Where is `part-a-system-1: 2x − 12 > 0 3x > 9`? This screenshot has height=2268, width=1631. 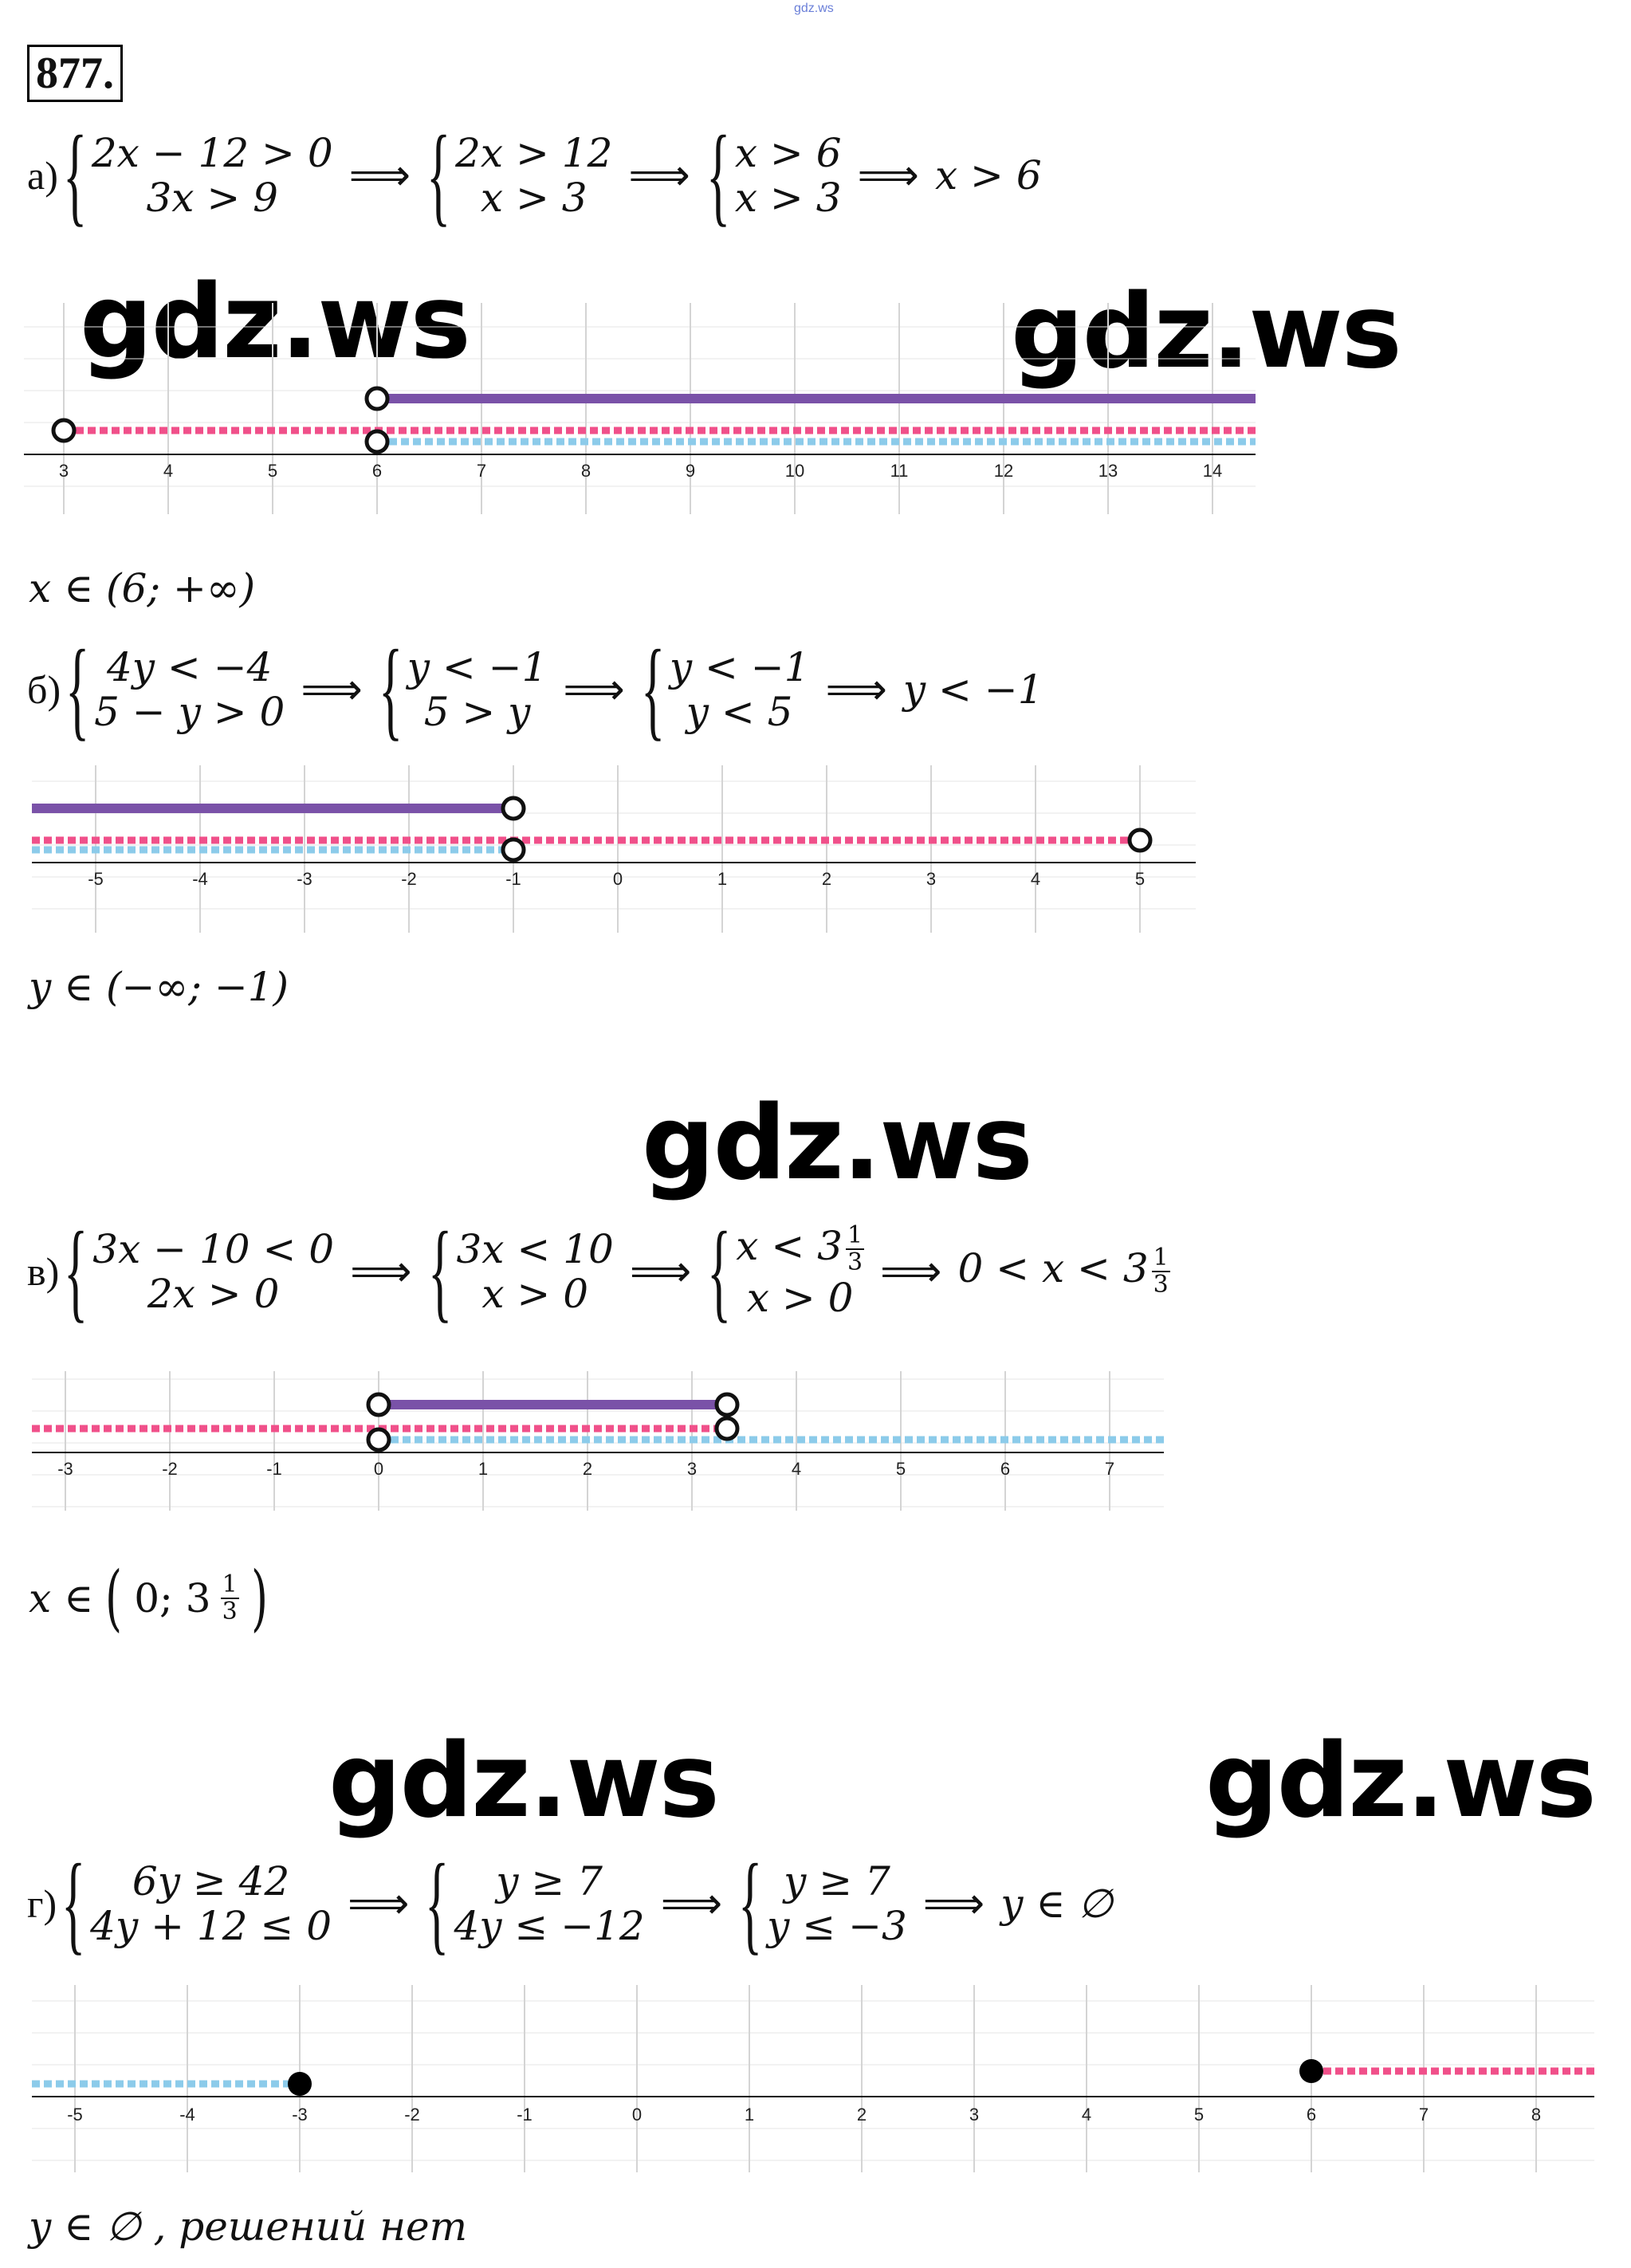 part-a-system-1: 2x − 12 > 0 3x > 9 is located at coordinates (212, 176).